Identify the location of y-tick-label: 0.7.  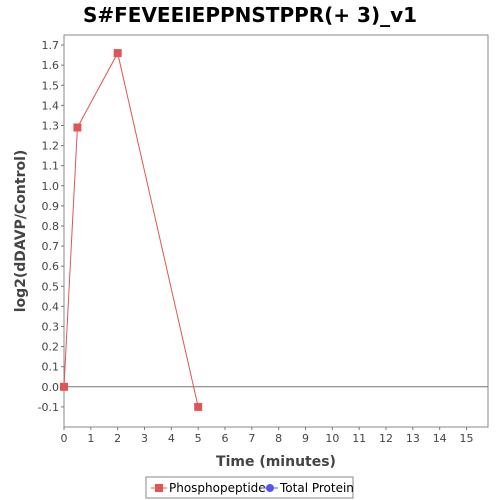
(51, 246).